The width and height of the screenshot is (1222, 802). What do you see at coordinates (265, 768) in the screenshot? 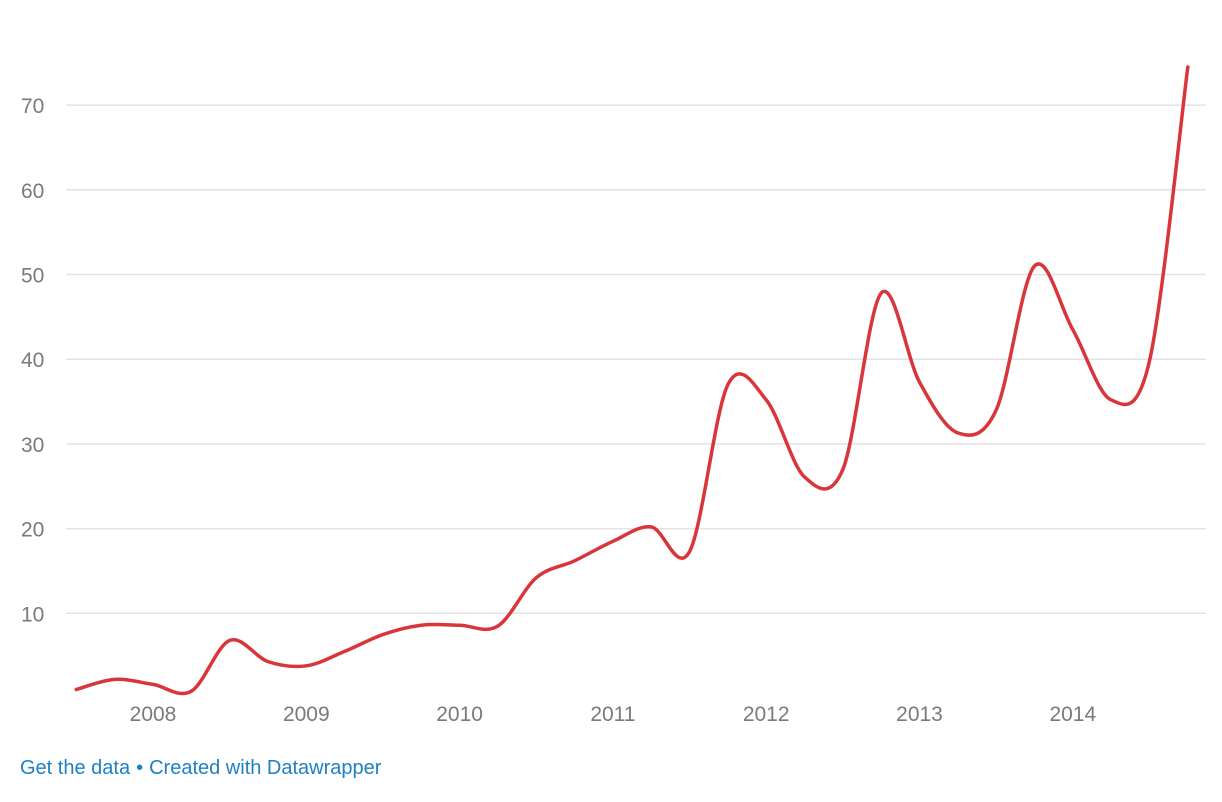
I see `created-with-datawrapper-link: Created with Datawrapper` at bounding box center [265, 768].